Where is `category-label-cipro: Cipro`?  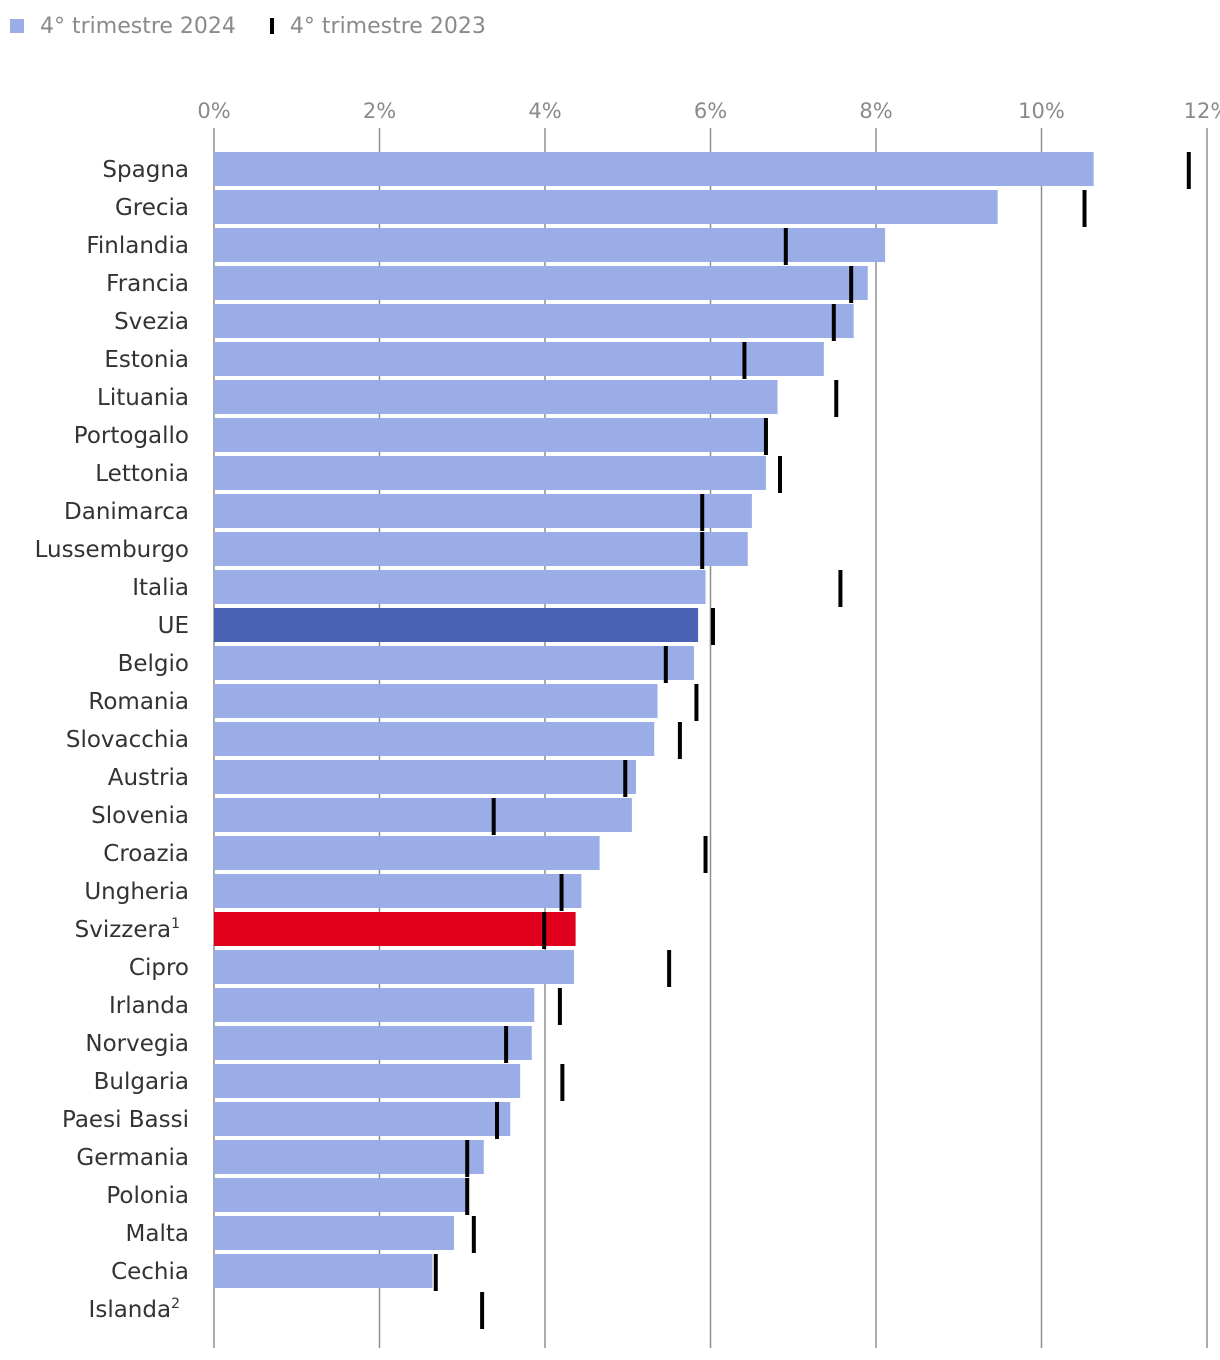
category-label-cipro: Cipro is located at coordinates (159, 968).